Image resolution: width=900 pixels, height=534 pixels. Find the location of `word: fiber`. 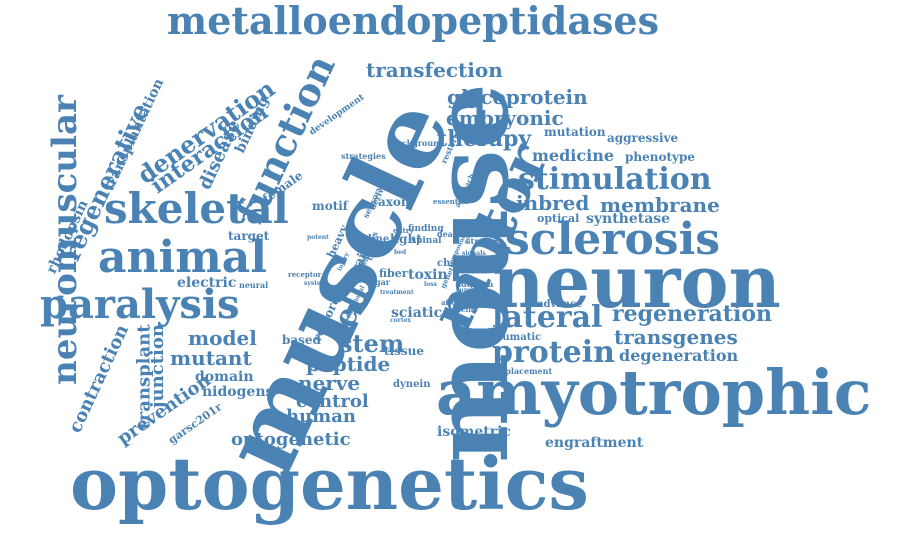

word: fiber is located at coordinates (393, 273).